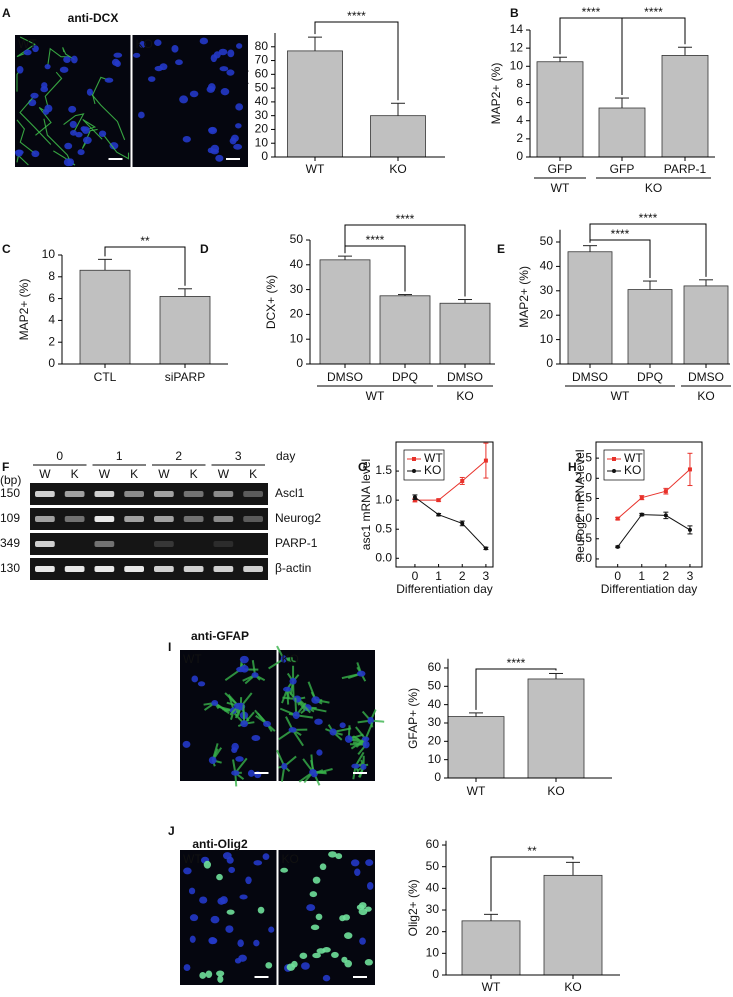  I want to click on panel-letter: A, so click(6, 13).